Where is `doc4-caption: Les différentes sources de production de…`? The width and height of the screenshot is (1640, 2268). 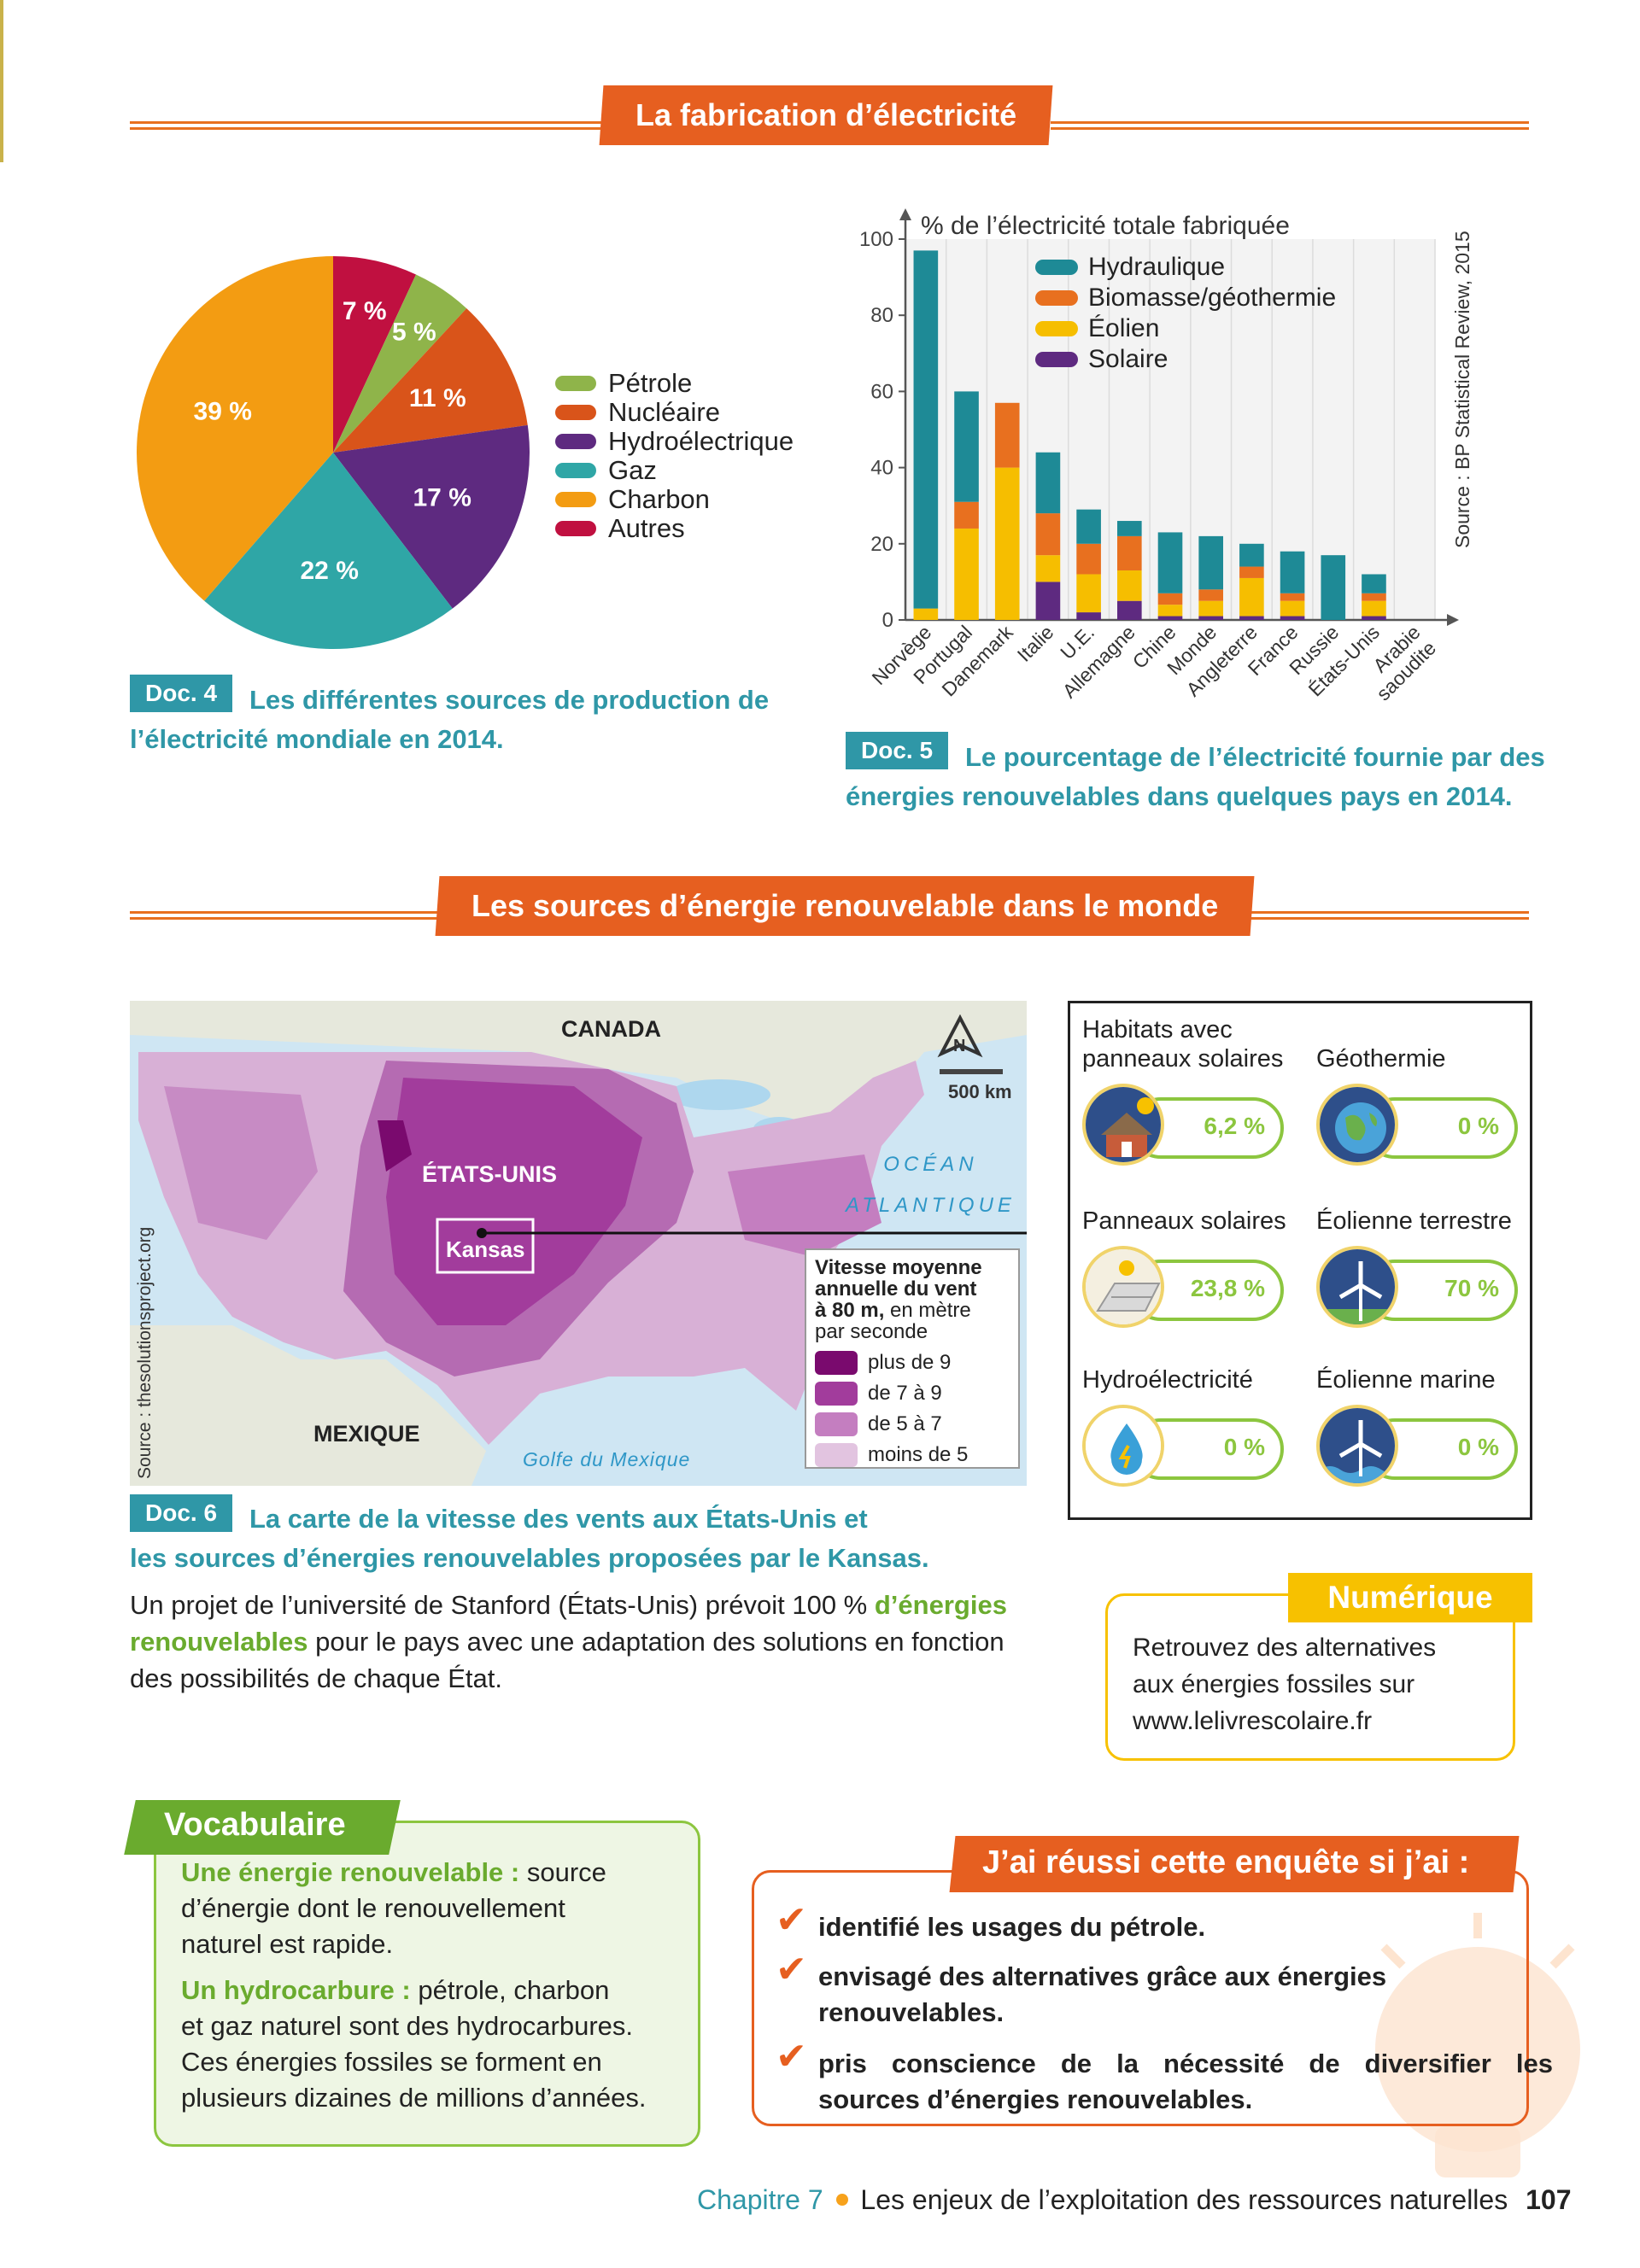
doc4-caption: Les différentes sources de production de… is located at coordinates (450, 719).